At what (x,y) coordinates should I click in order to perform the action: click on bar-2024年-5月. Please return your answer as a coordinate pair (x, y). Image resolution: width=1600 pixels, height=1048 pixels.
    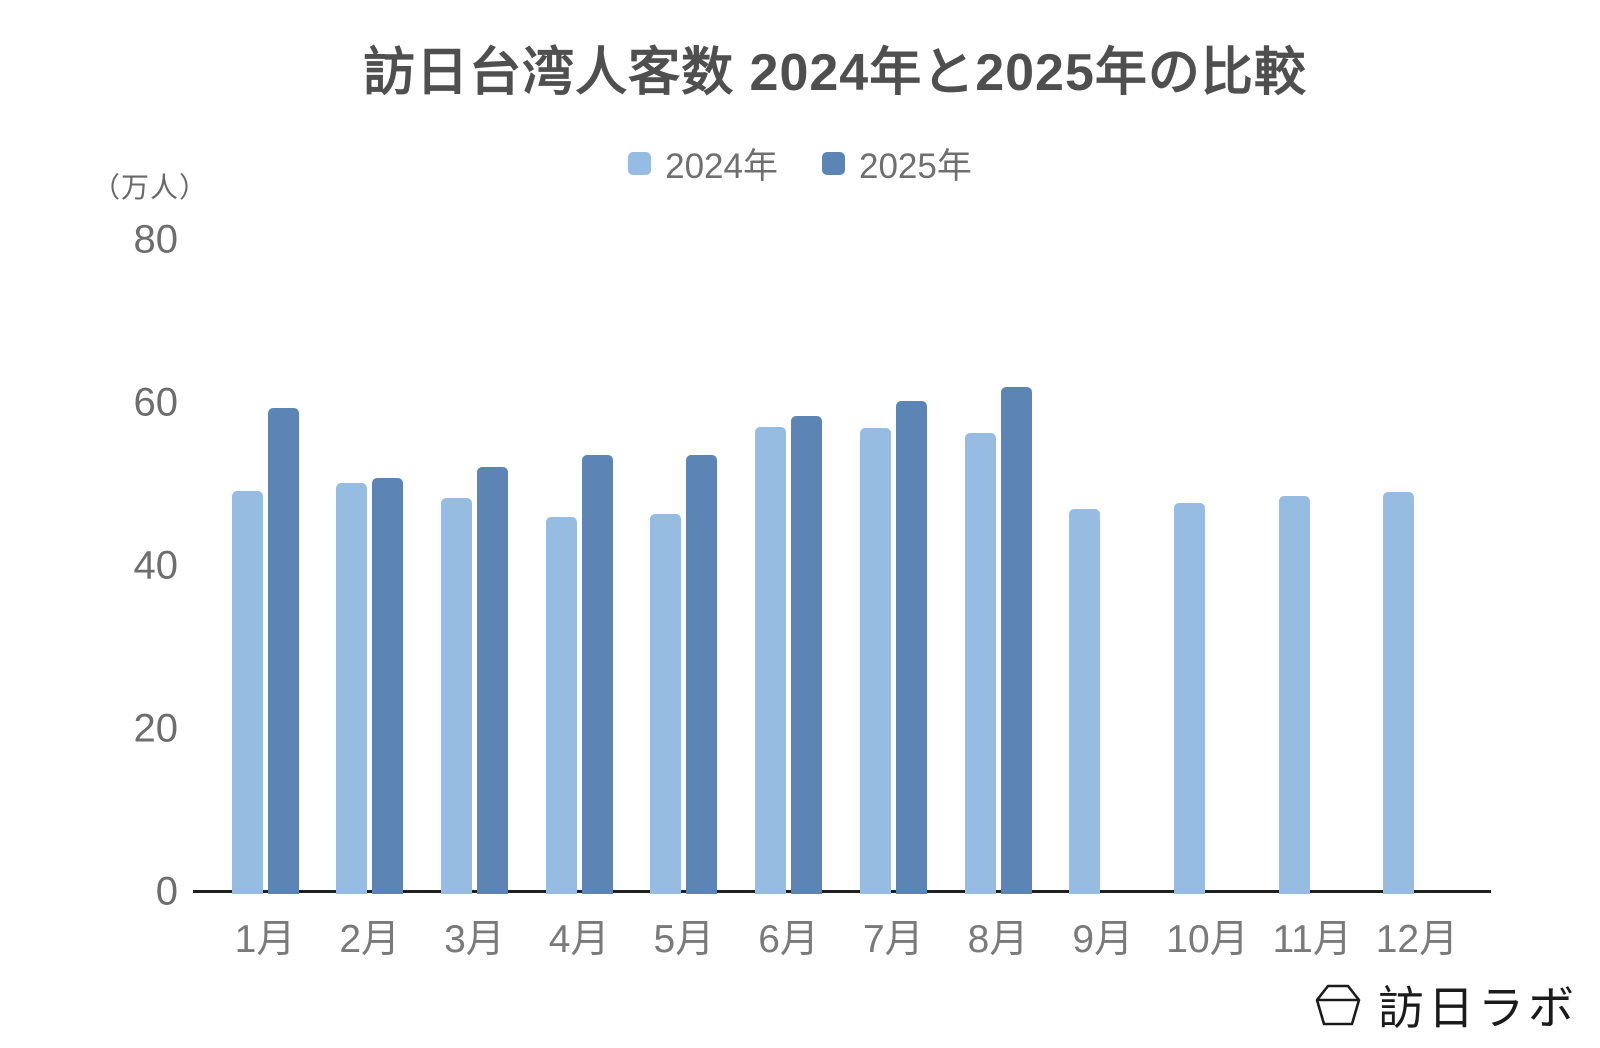
    Looking at the image, I should click on (666, 704).